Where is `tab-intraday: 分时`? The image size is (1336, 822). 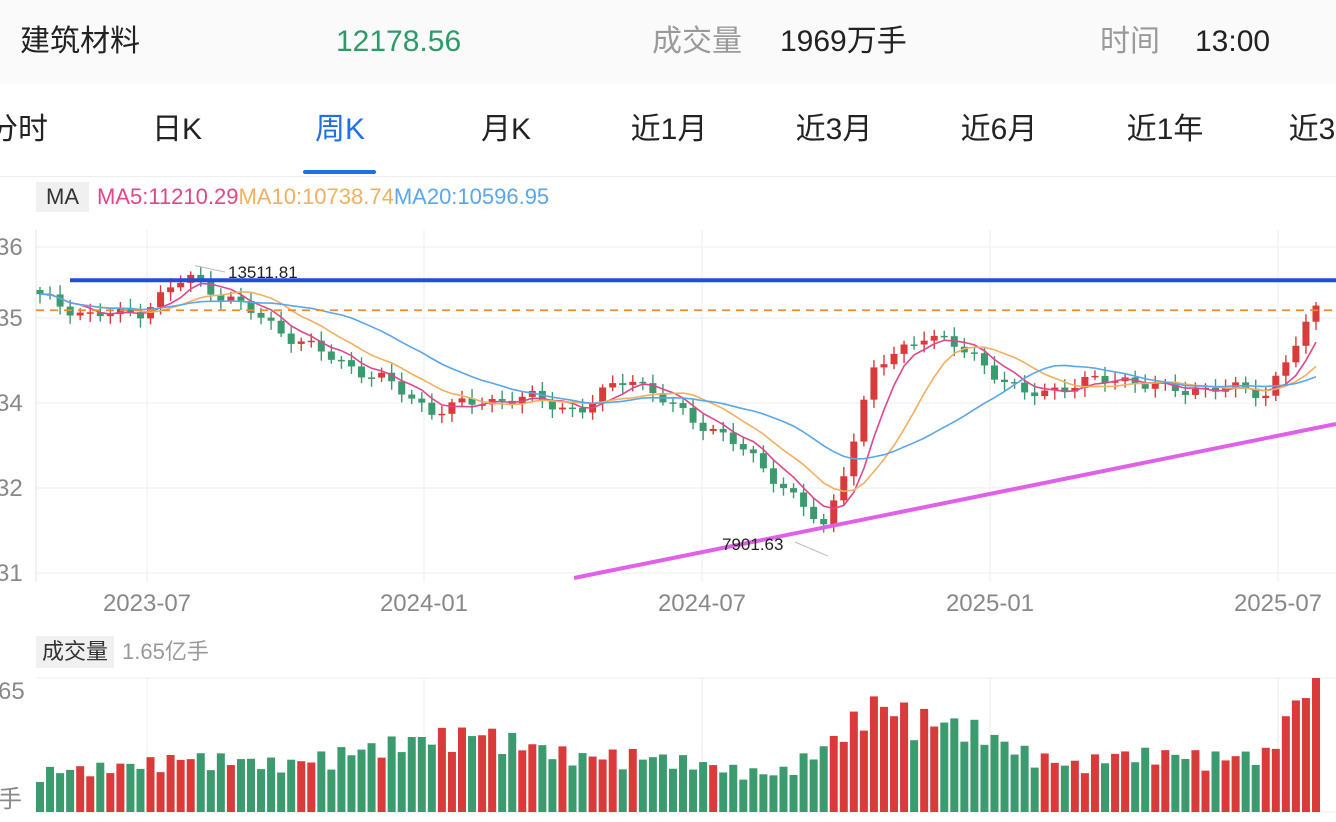
tab-intraday: 分时 is located at coordinates (24, 129).